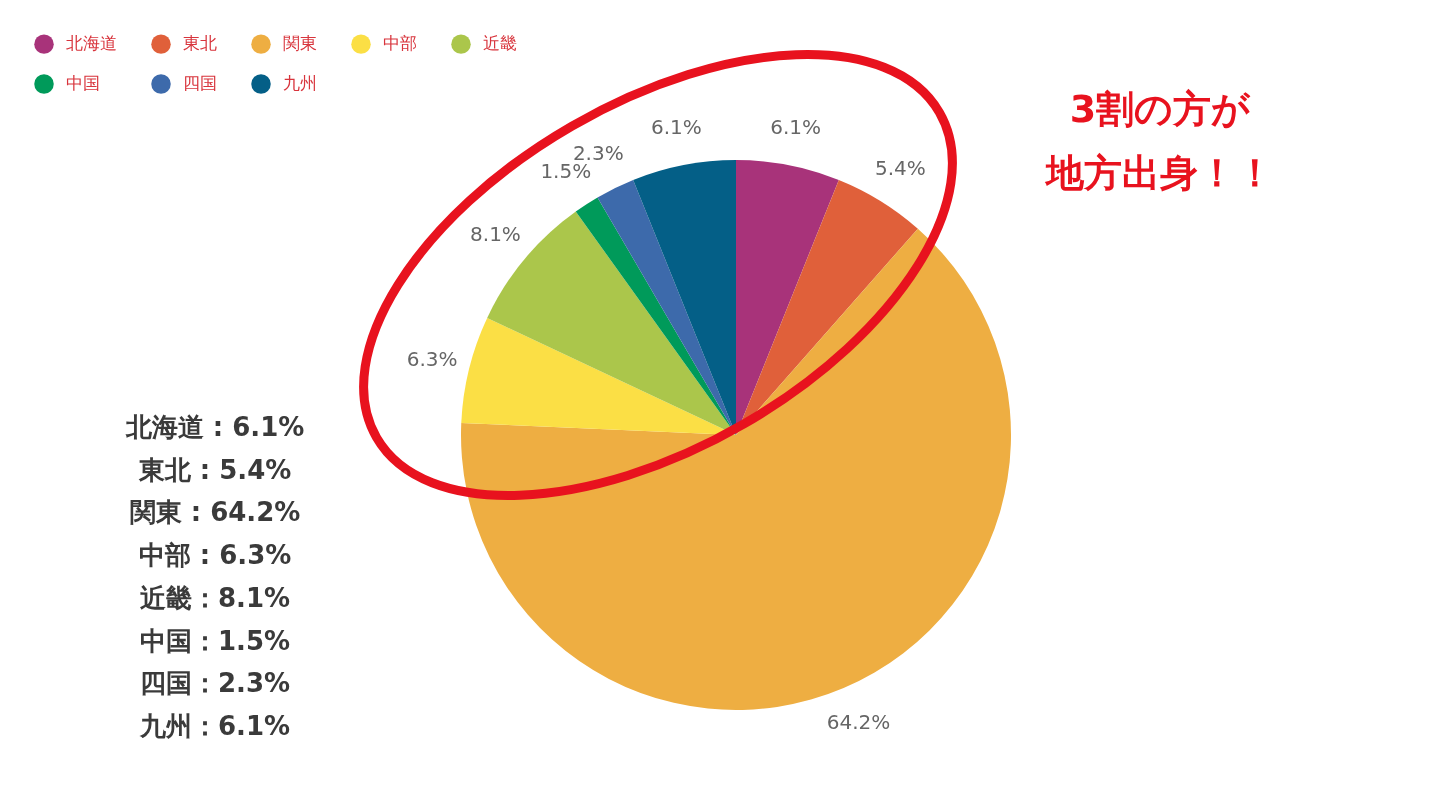  I want to click on data-label: 6.3%, so click(432, 359).